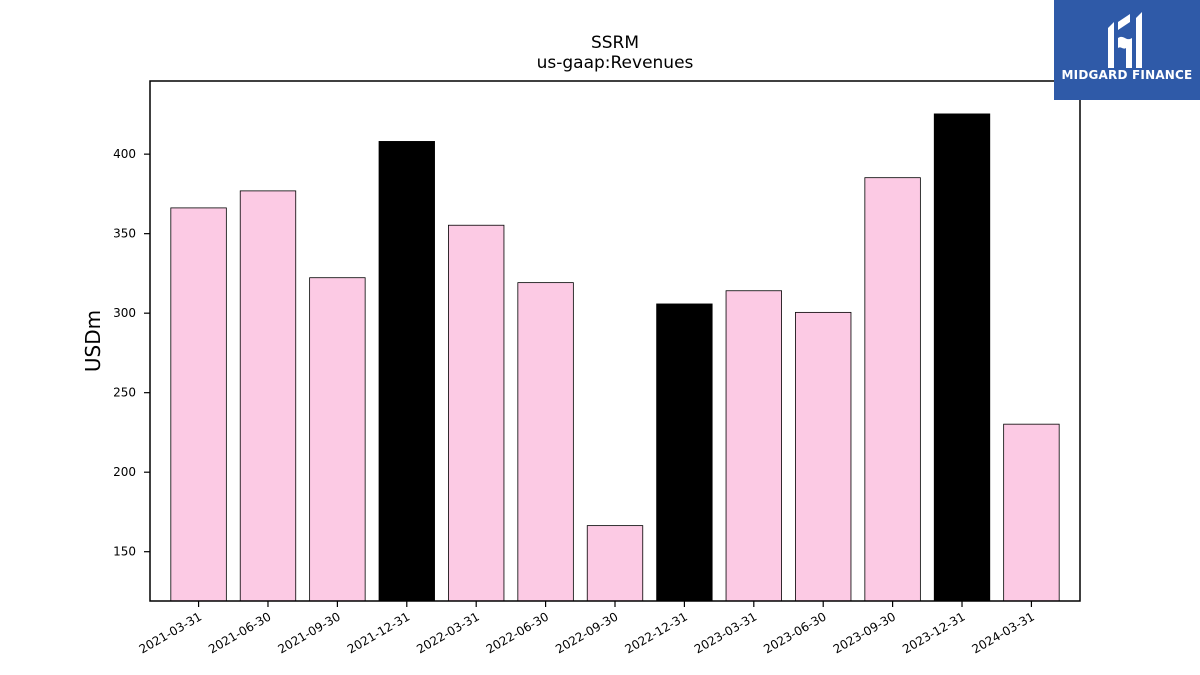 The height and width of the screenshot is (675, 1200). What do you see at coordinates (170, 632) in the screenshot?
I see `x-tick-label: 2021-03-31` at bounding box center [170, 632].